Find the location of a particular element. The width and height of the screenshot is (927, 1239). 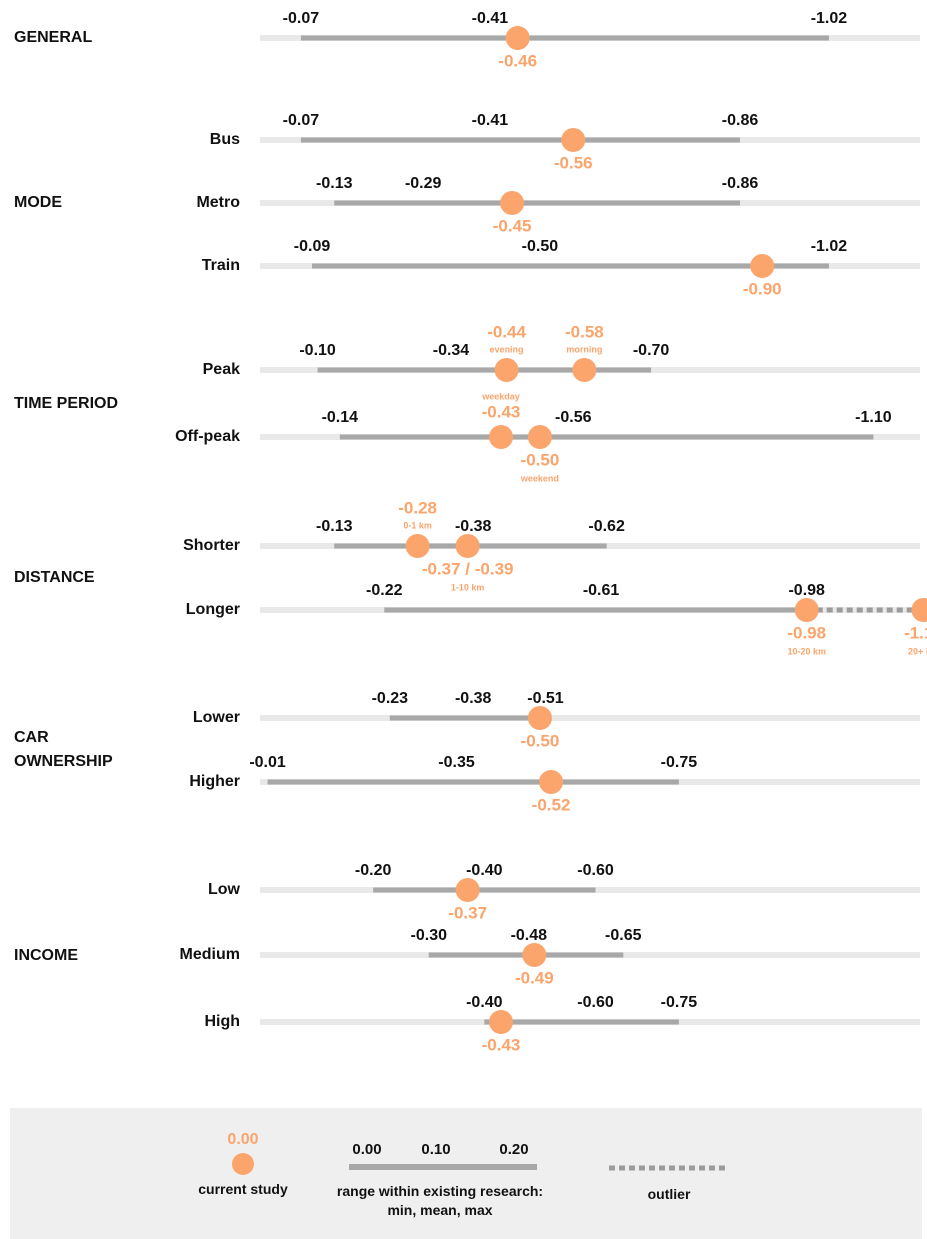

range-label: -0.98 is located at coordinates (806, 590).